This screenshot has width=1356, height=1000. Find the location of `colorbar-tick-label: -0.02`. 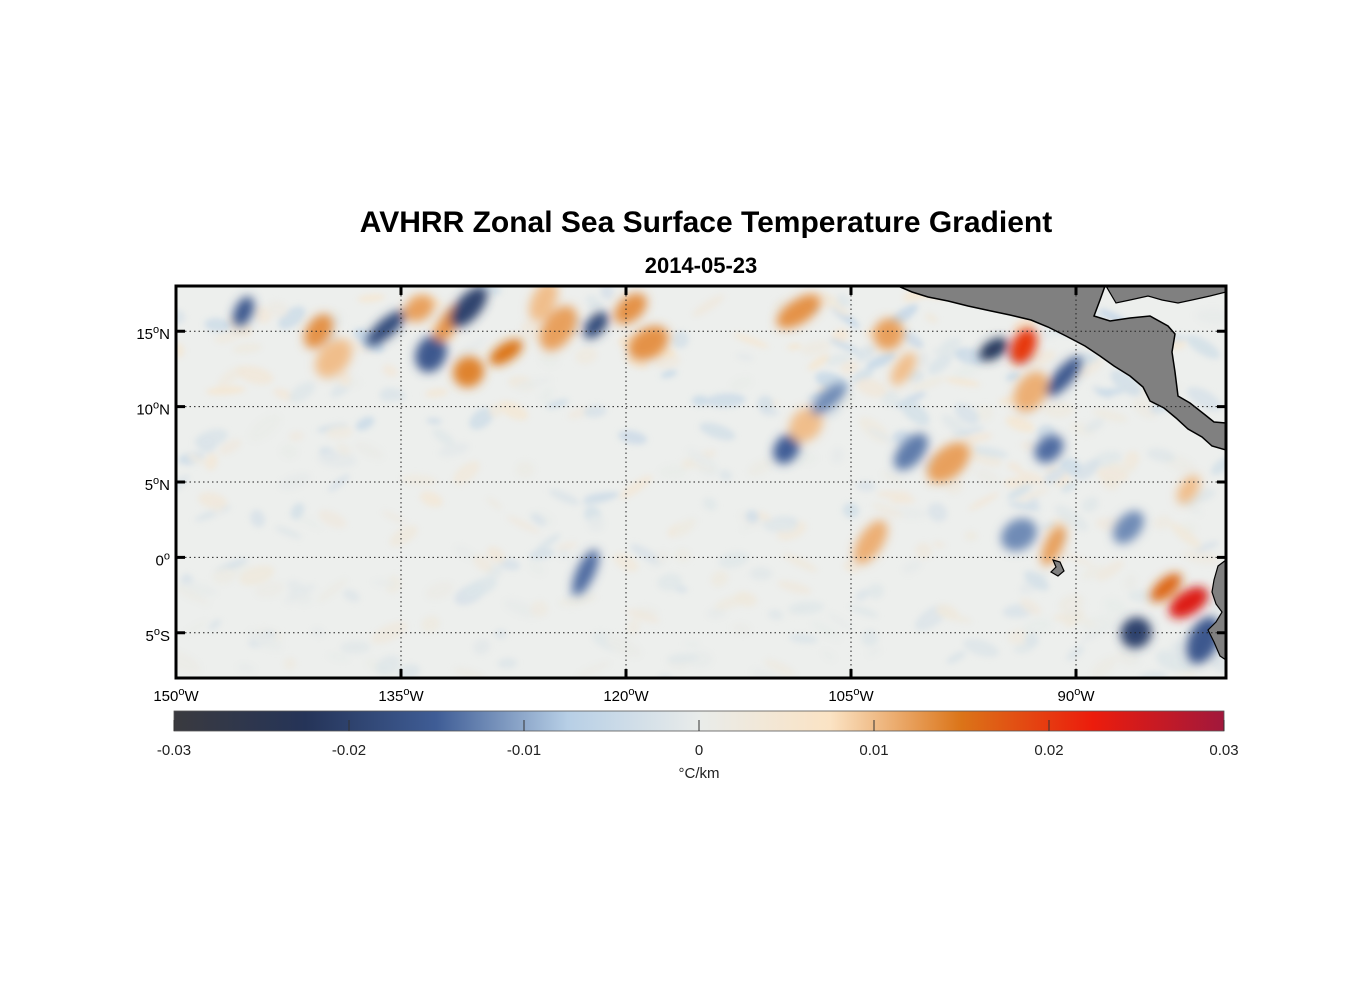

colorbar-tick-label: -0.02 is located at coordinates (349, 750).